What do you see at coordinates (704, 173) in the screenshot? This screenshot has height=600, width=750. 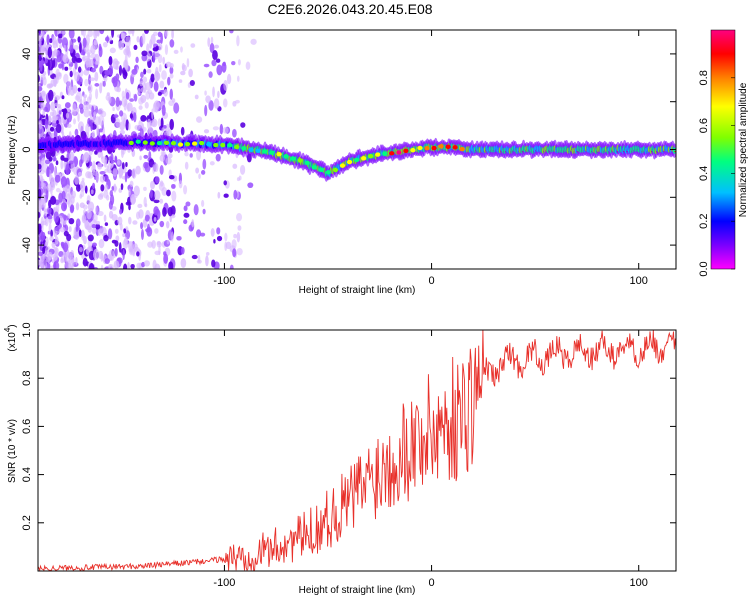 I see `colorbar-tick-label: 0.4` at bounding box center [704, 173].